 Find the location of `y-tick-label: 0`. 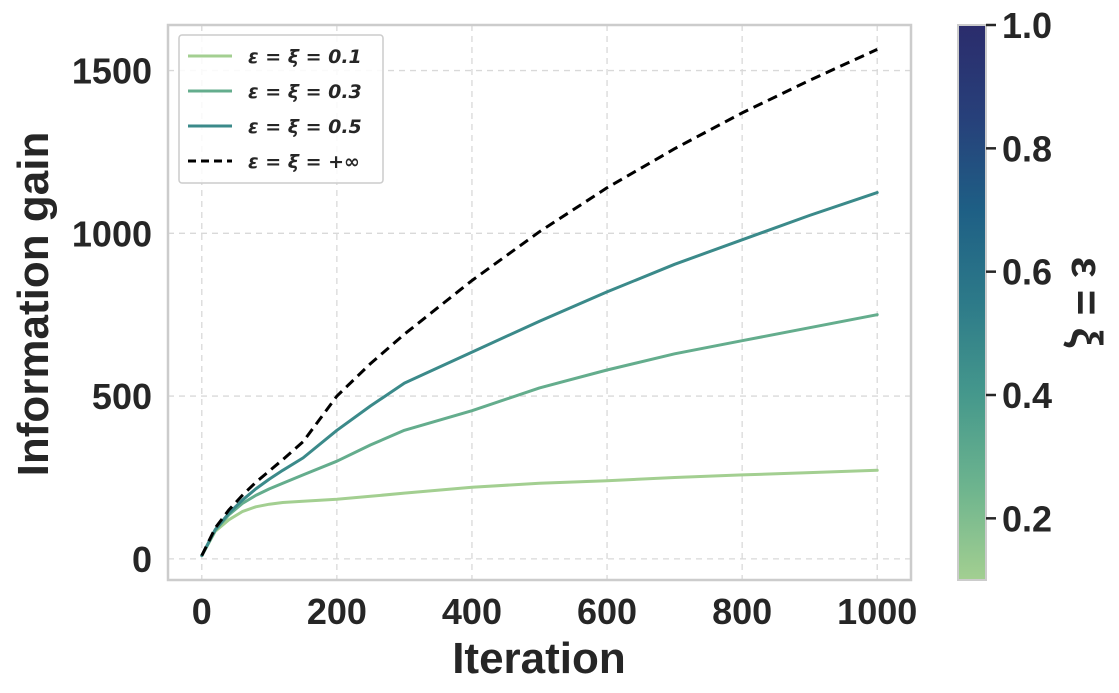

y-tick-label: 0 is located at coordinates (142, 559).